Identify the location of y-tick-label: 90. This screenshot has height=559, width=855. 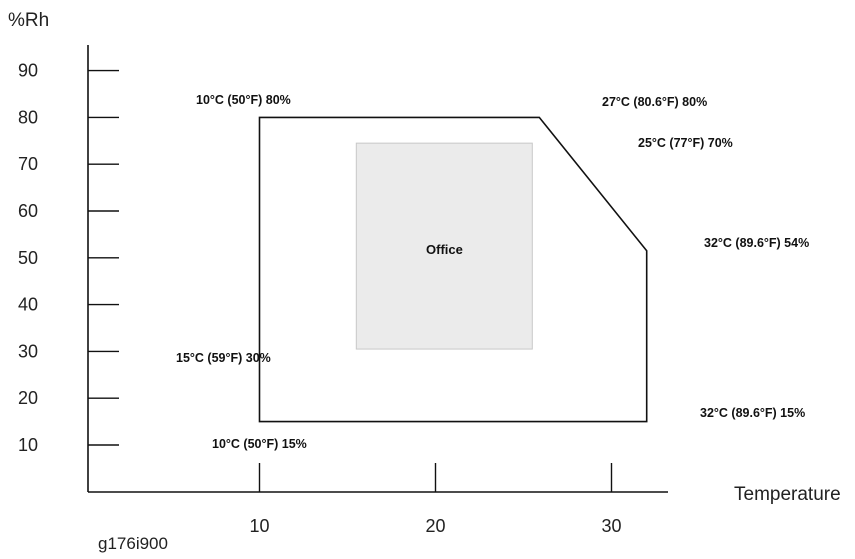
(28, 71).